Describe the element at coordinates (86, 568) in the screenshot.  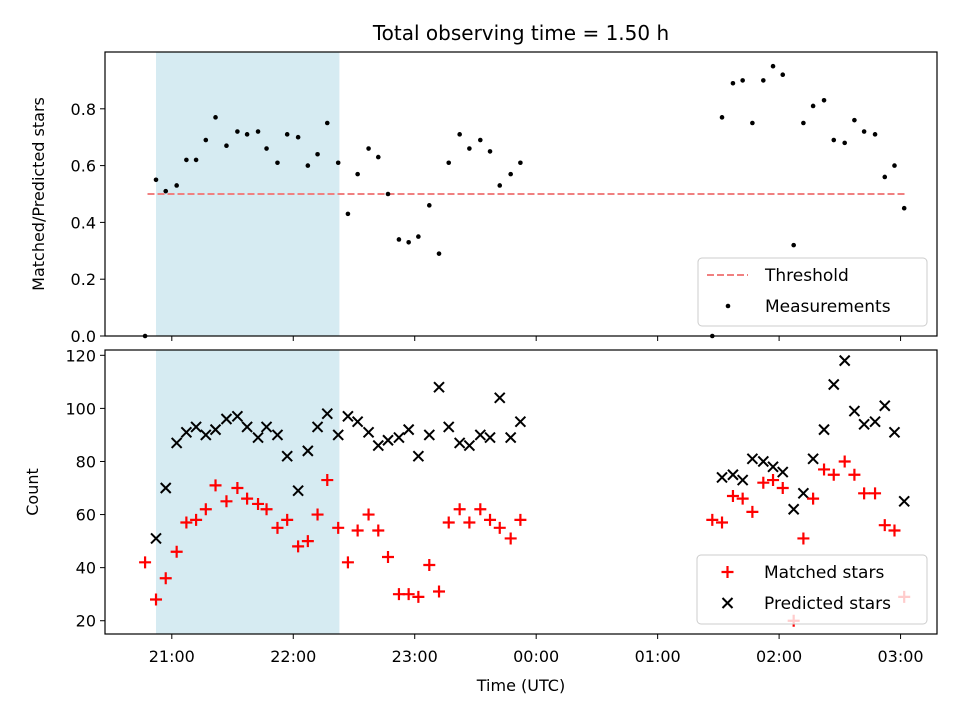
I see `y-tick-label: 40` at that location.